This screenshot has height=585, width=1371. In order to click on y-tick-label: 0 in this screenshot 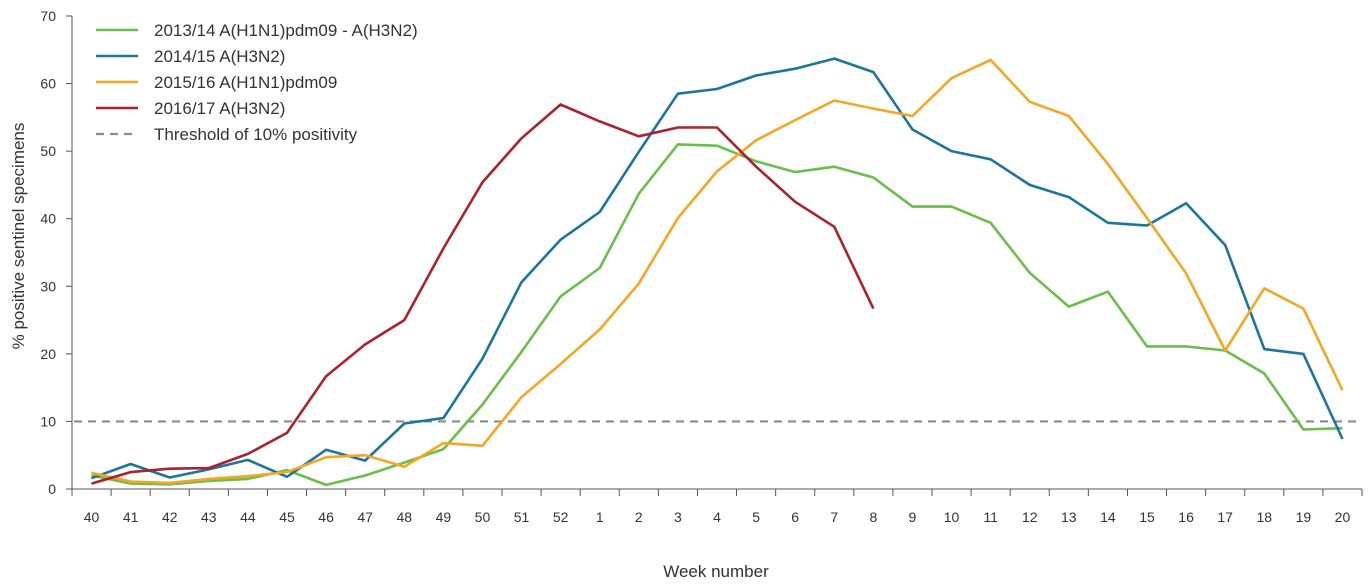, I will do `click(52, 489)`.